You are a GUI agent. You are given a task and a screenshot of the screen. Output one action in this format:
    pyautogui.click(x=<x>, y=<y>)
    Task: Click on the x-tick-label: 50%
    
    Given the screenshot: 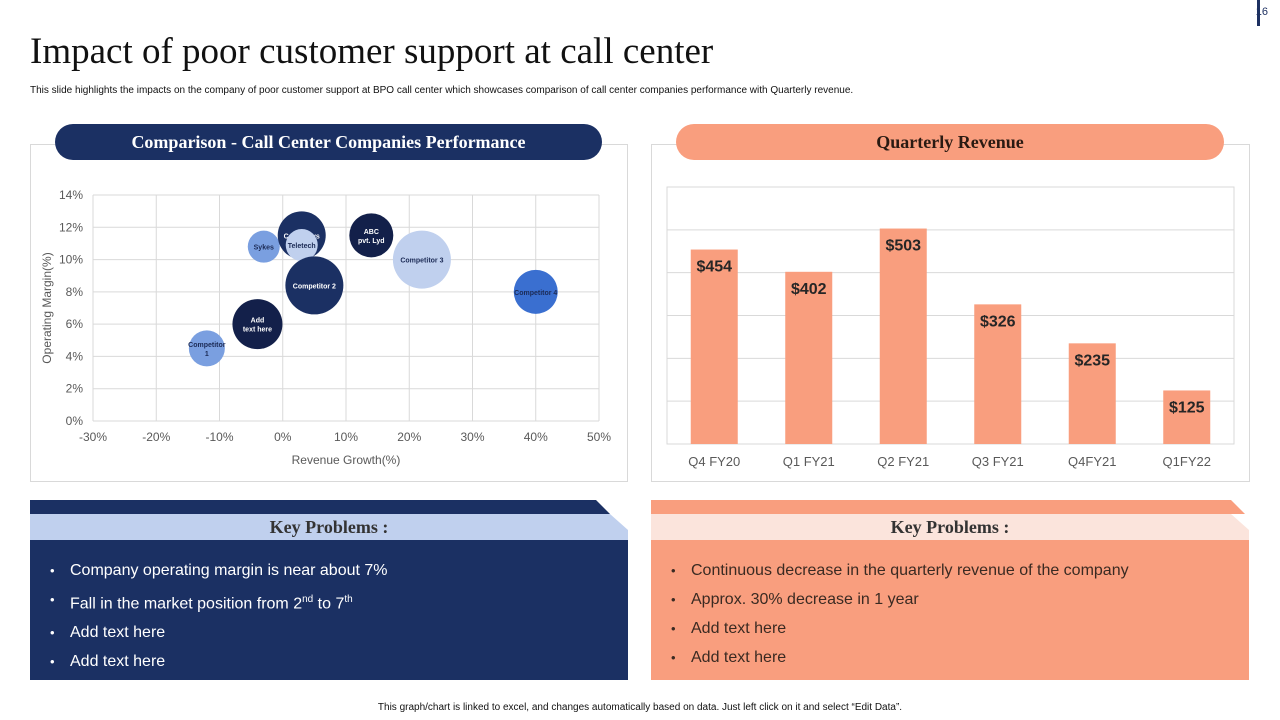 What is the action you would take?
    pyautogui.click(x=599, y=437)
    